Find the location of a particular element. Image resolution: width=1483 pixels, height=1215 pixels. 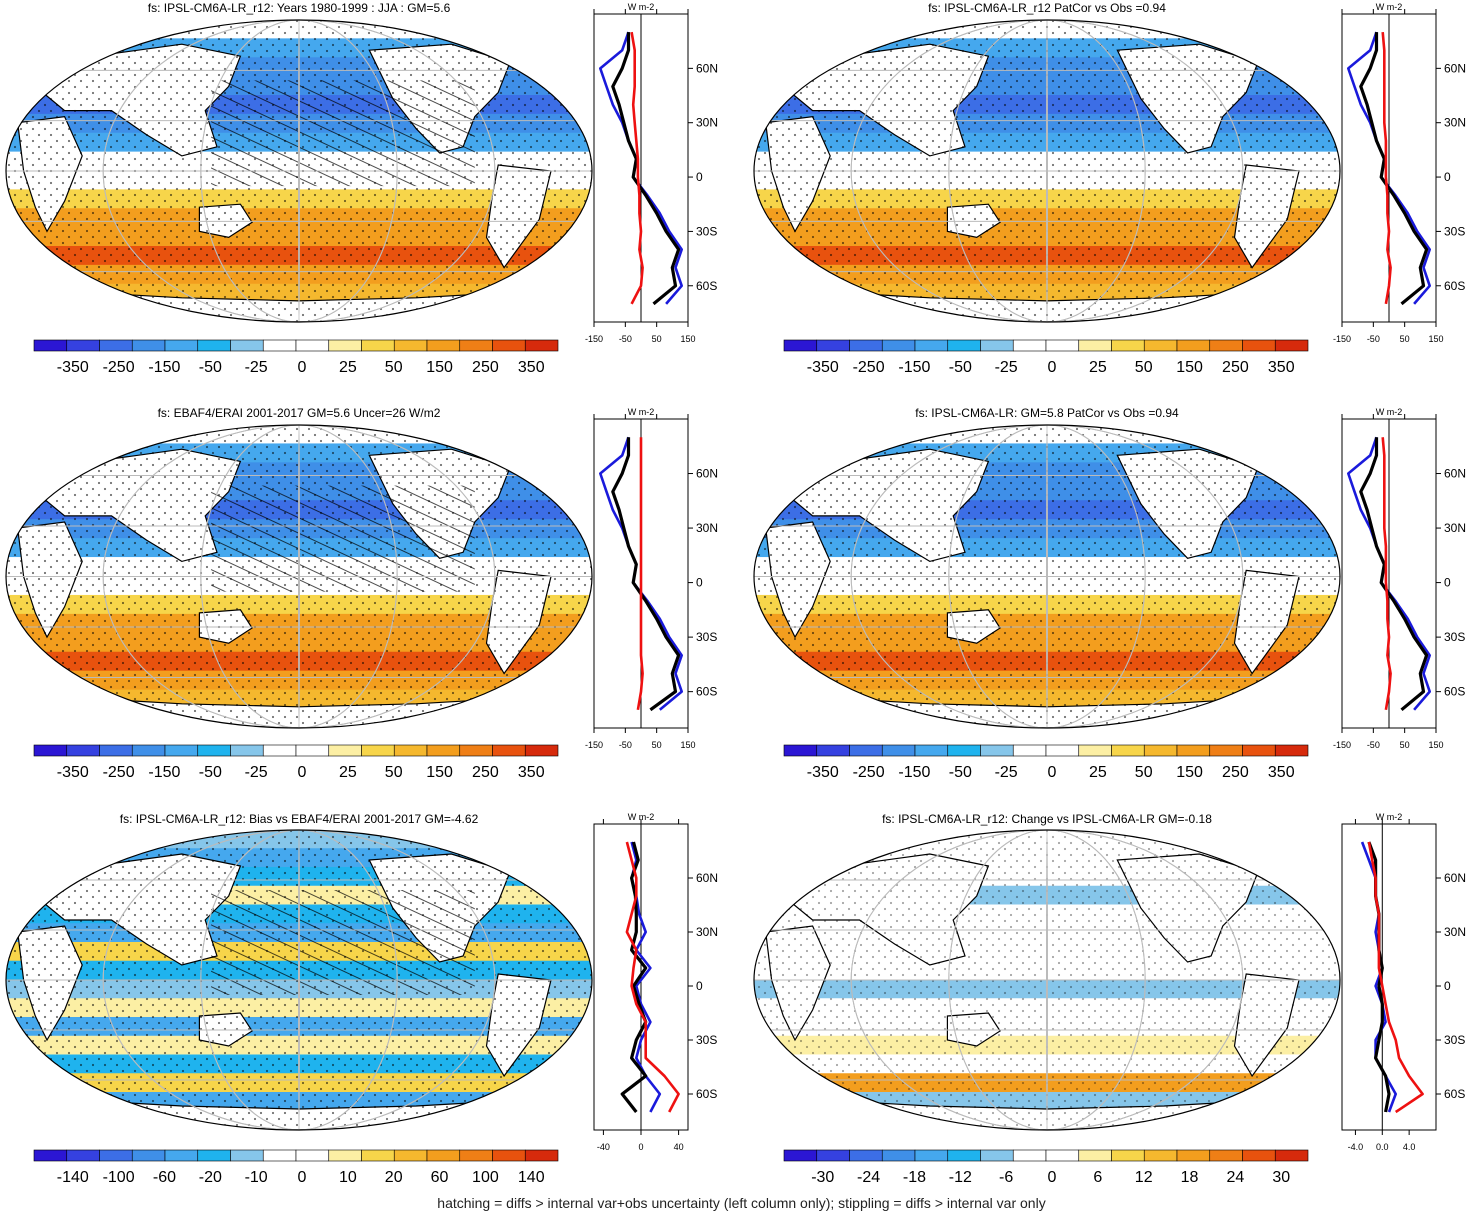

colorbar-tick-label: 18 is located at coordinates (1190, 1177).